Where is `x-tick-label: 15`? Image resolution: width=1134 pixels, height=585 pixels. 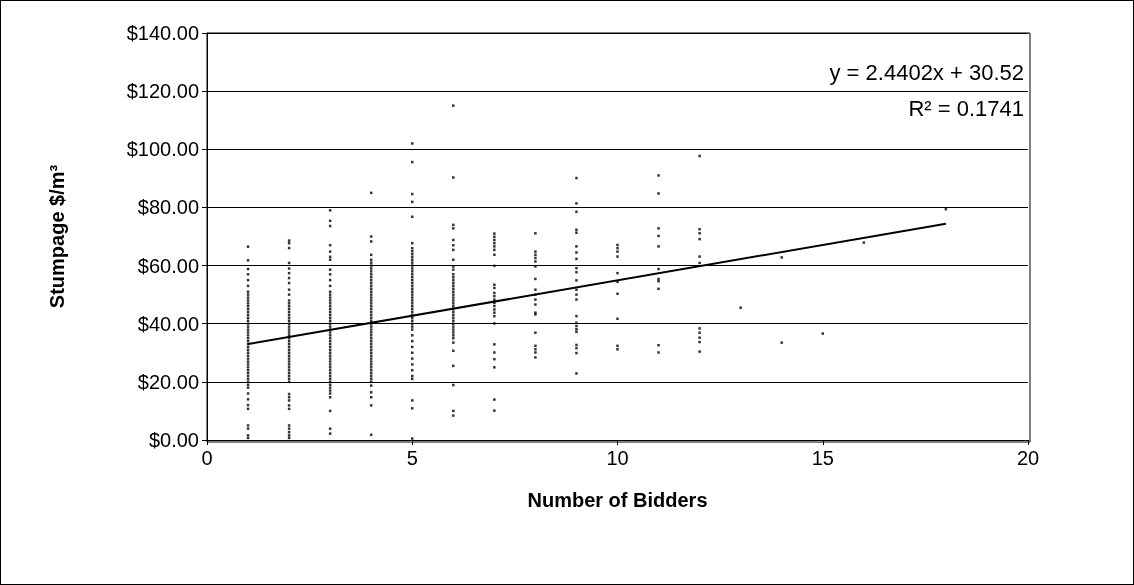
x-tick-label: 15 is located at coordinates (822, 458).